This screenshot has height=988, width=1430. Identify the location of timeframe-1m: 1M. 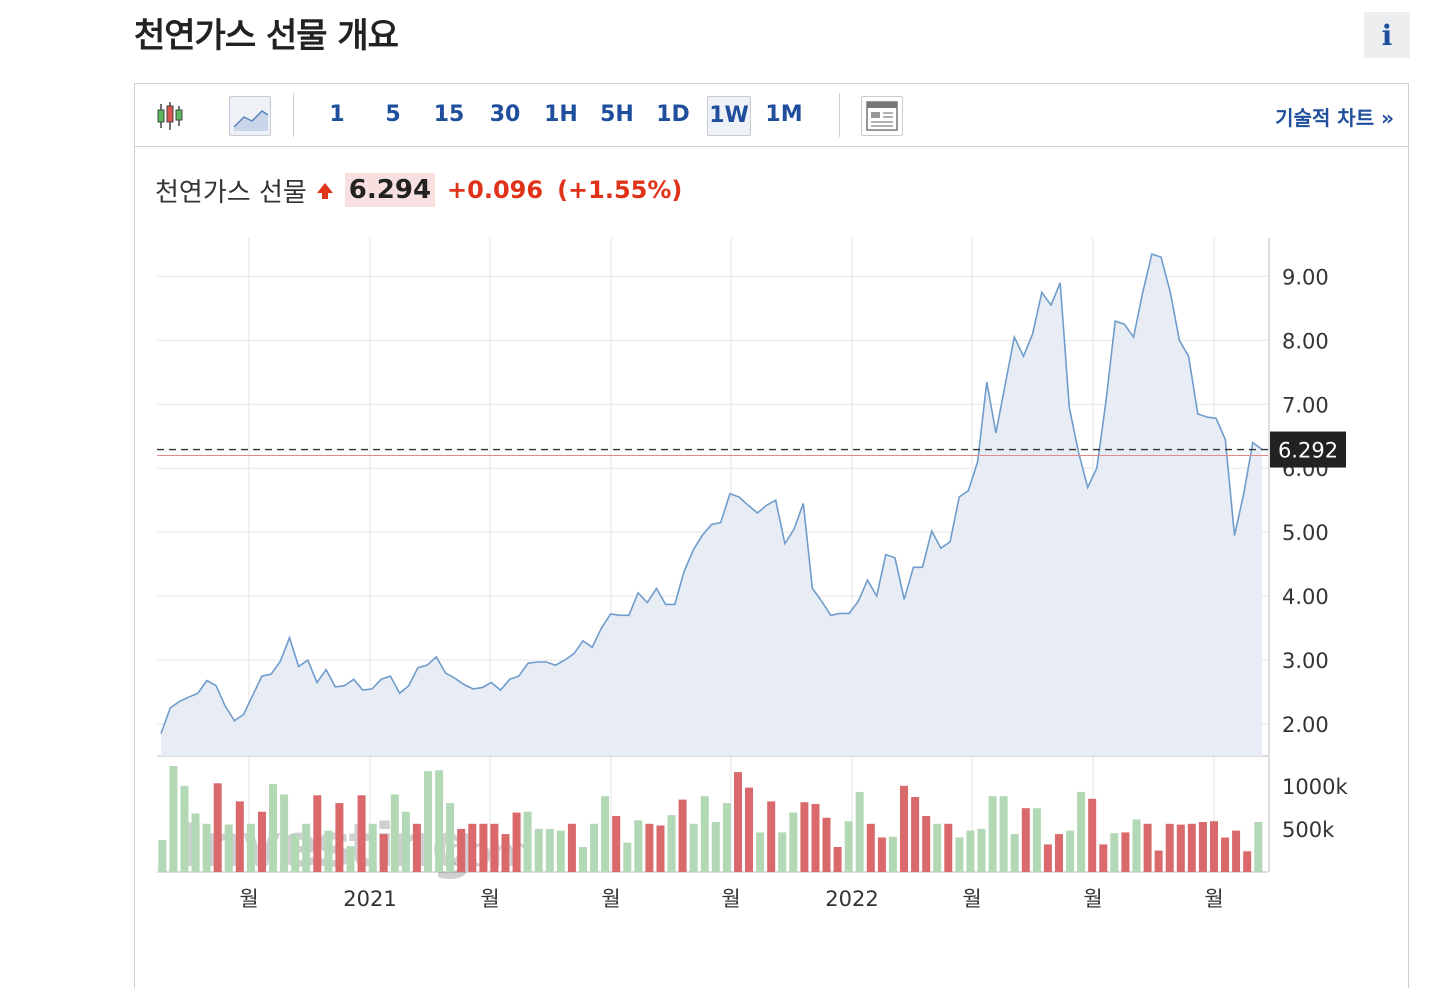
(784, 114).